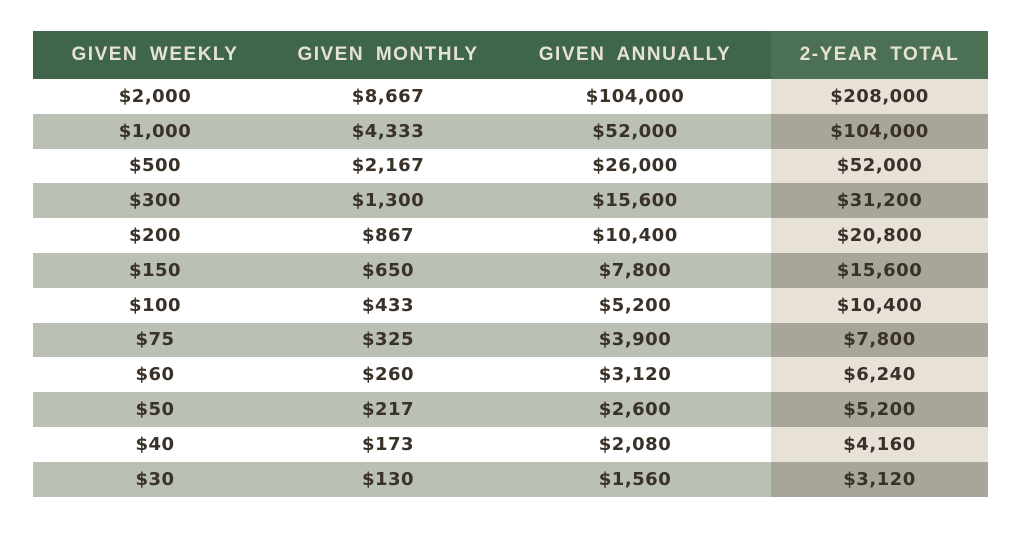  What do you see at coordinates (155, 236) in the screenshot?
I see `table-cell: $200` at bounding box center [155, 236].